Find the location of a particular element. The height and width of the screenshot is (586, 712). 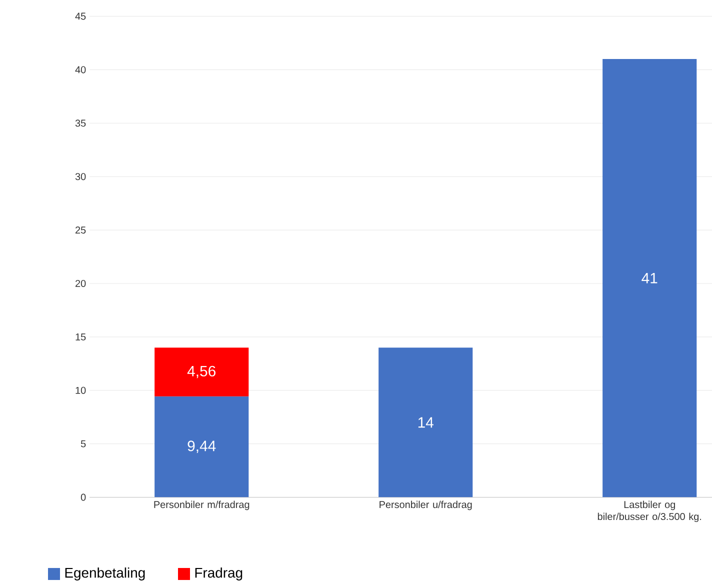

data-label: 14 is located at coordinates (426, 422).